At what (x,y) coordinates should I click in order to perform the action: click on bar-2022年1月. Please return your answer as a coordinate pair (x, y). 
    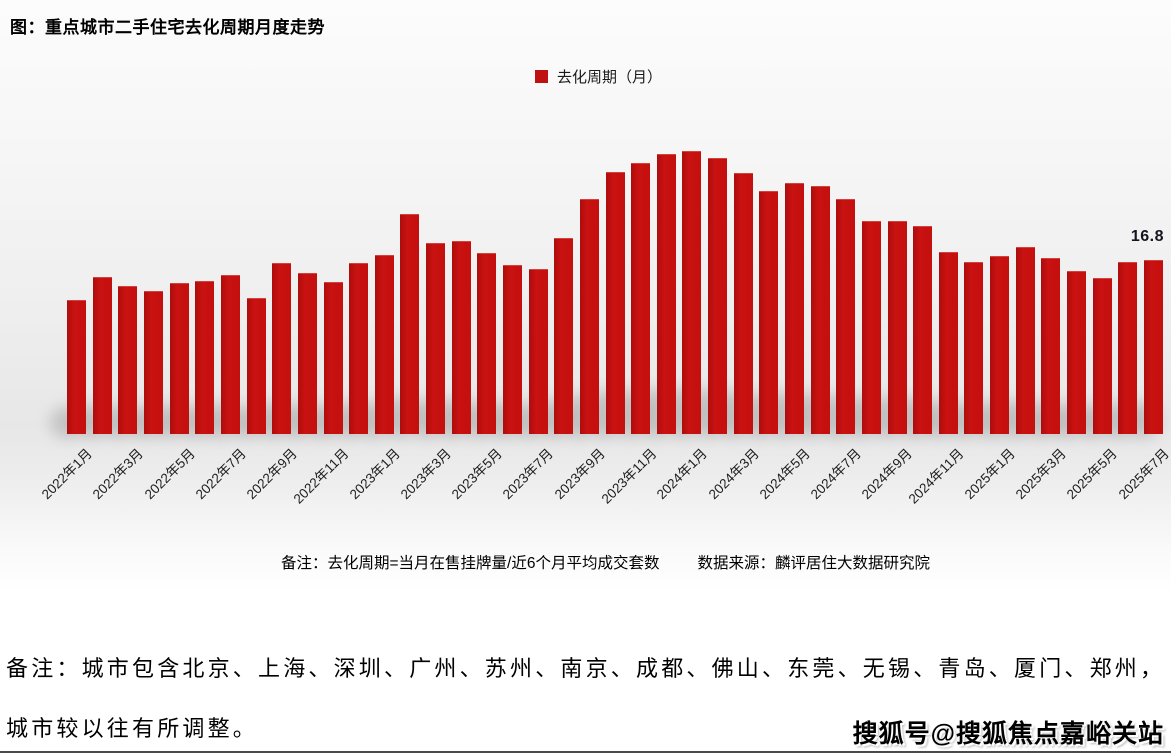
    Looking at the image, I should click on (77, 367).